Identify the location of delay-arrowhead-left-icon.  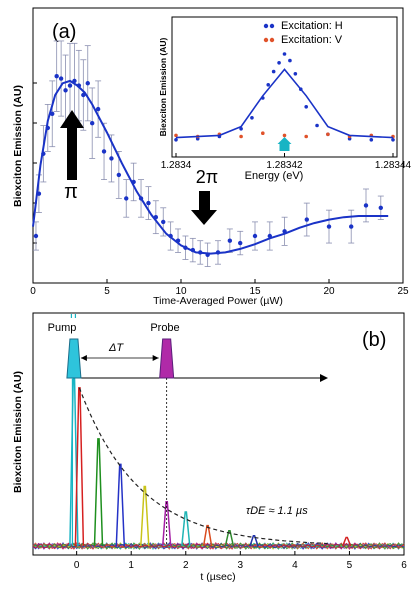
(83, 358).